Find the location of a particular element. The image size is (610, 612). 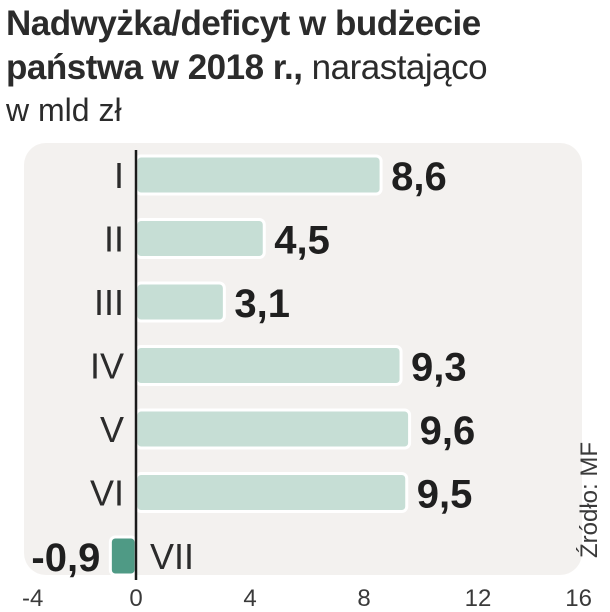

category-label-I: I is located at coordinates (119, 175).